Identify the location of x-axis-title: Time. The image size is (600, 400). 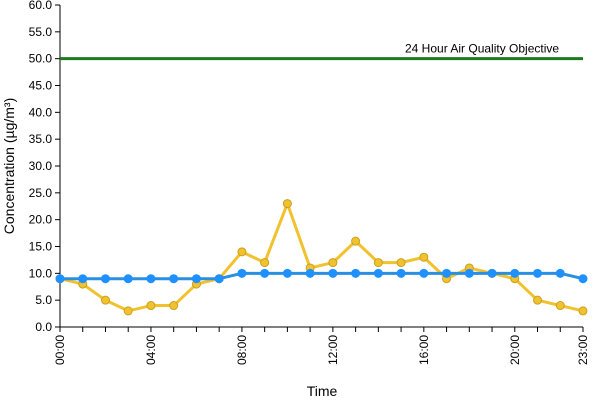
(322, 391).